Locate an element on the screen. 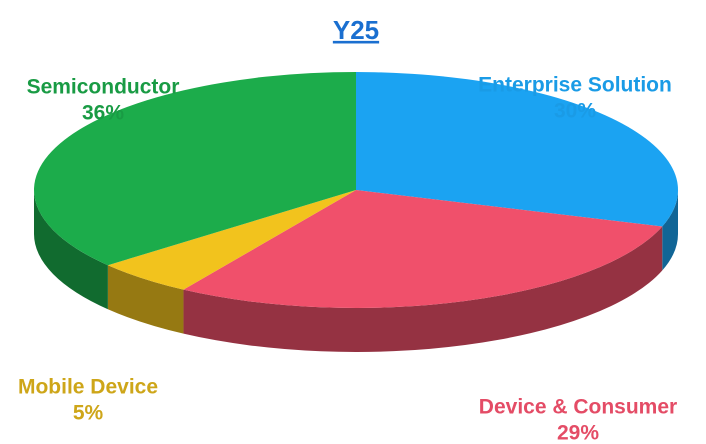  slice-value-label: 36% is located at coordinates (103, 113).